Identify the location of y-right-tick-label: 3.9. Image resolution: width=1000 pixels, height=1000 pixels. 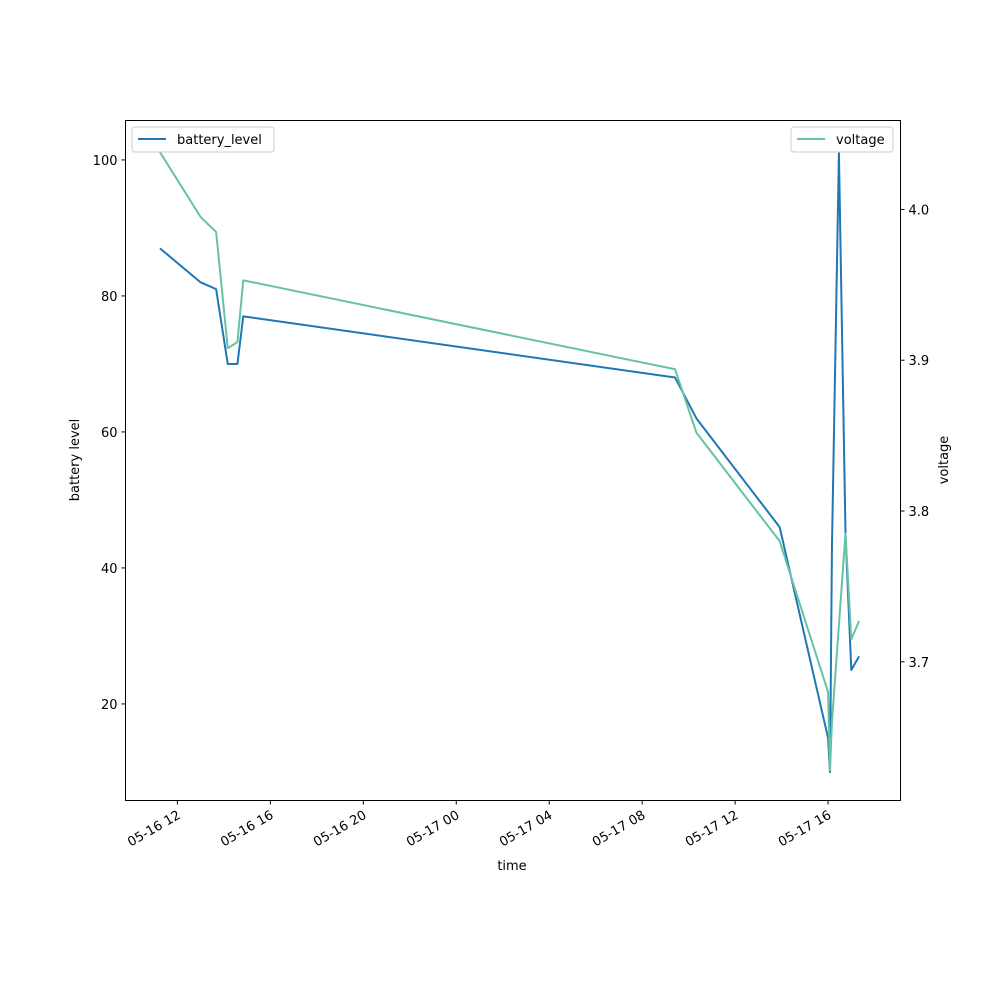
(919, 361).